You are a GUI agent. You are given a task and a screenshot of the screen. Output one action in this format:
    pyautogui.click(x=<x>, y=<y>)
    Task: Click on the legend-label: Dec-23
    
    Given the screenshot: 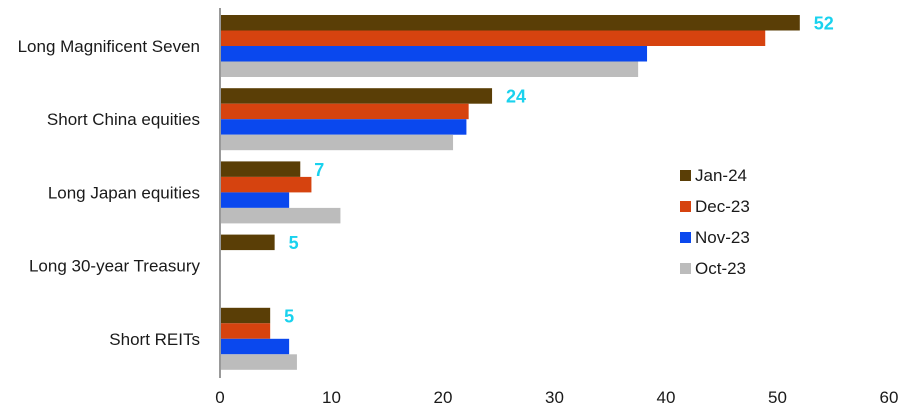 What is the action you would take?
    pyautogui.click(x=722, y=206)
    